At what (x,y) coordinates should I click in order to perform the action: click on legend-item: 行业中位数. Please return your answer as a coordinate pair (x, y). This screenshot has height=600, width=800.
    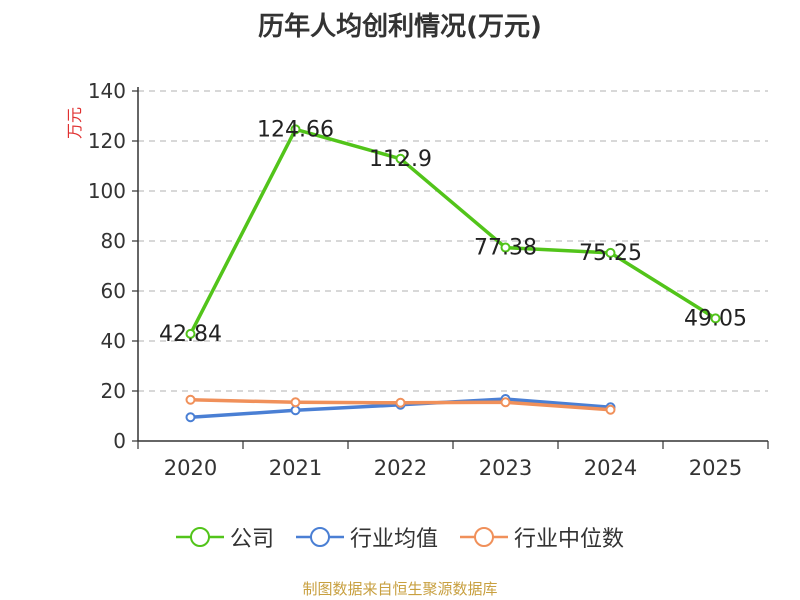
    Looking at the image, I should click on (542, 537).